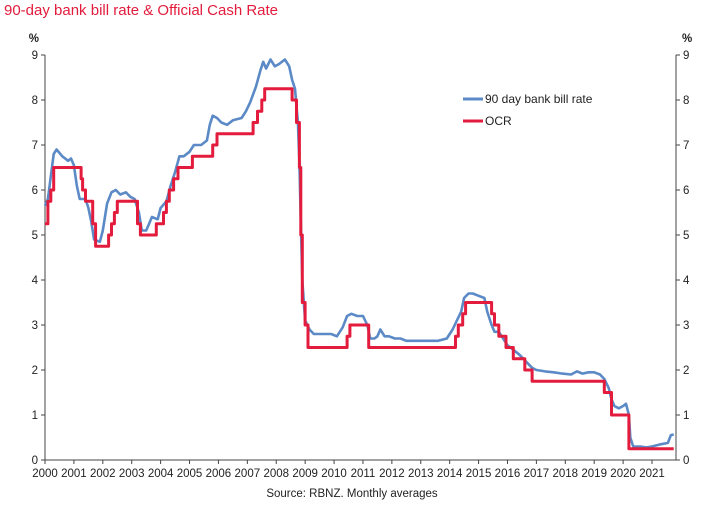 The image size is (704, 510). Describe the element at coordinates (623, 474) in the screenshot. I see `x-tick-label: 2020` at that location.